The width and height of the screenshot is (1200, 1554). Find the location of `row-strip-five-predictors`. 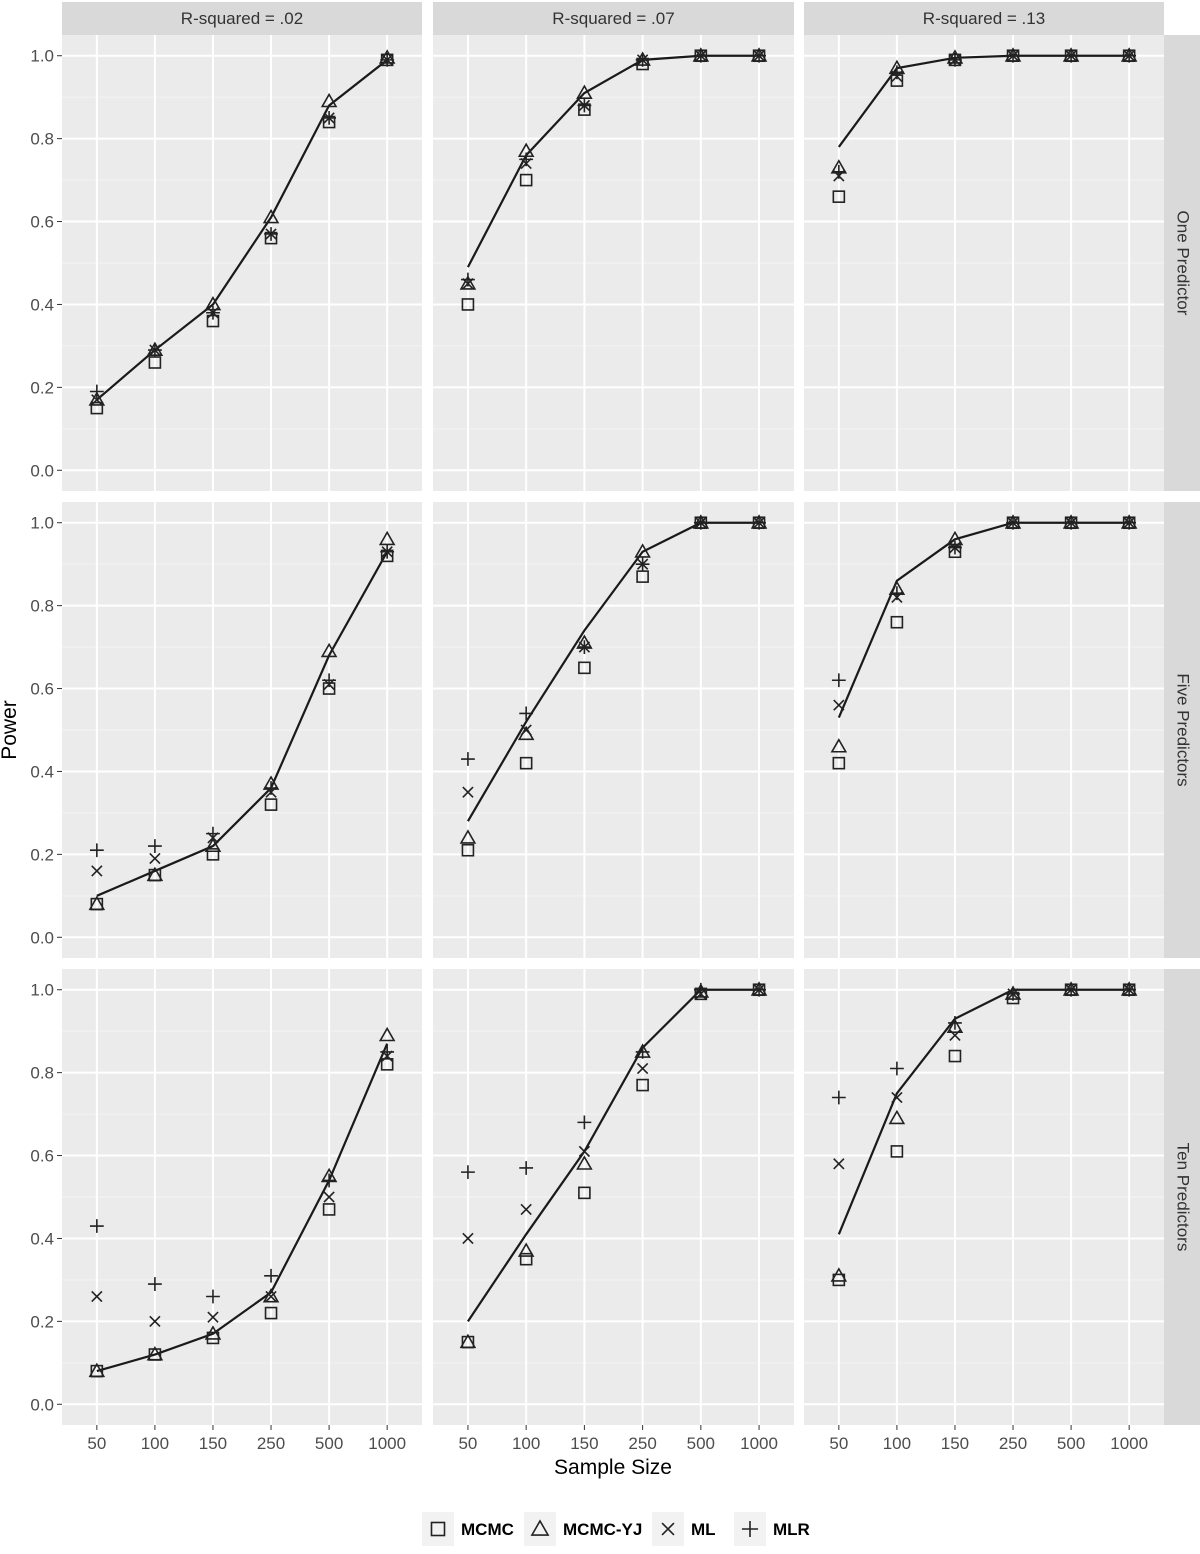

row-strip-five-predictors is located at coordinates (1182, 730).